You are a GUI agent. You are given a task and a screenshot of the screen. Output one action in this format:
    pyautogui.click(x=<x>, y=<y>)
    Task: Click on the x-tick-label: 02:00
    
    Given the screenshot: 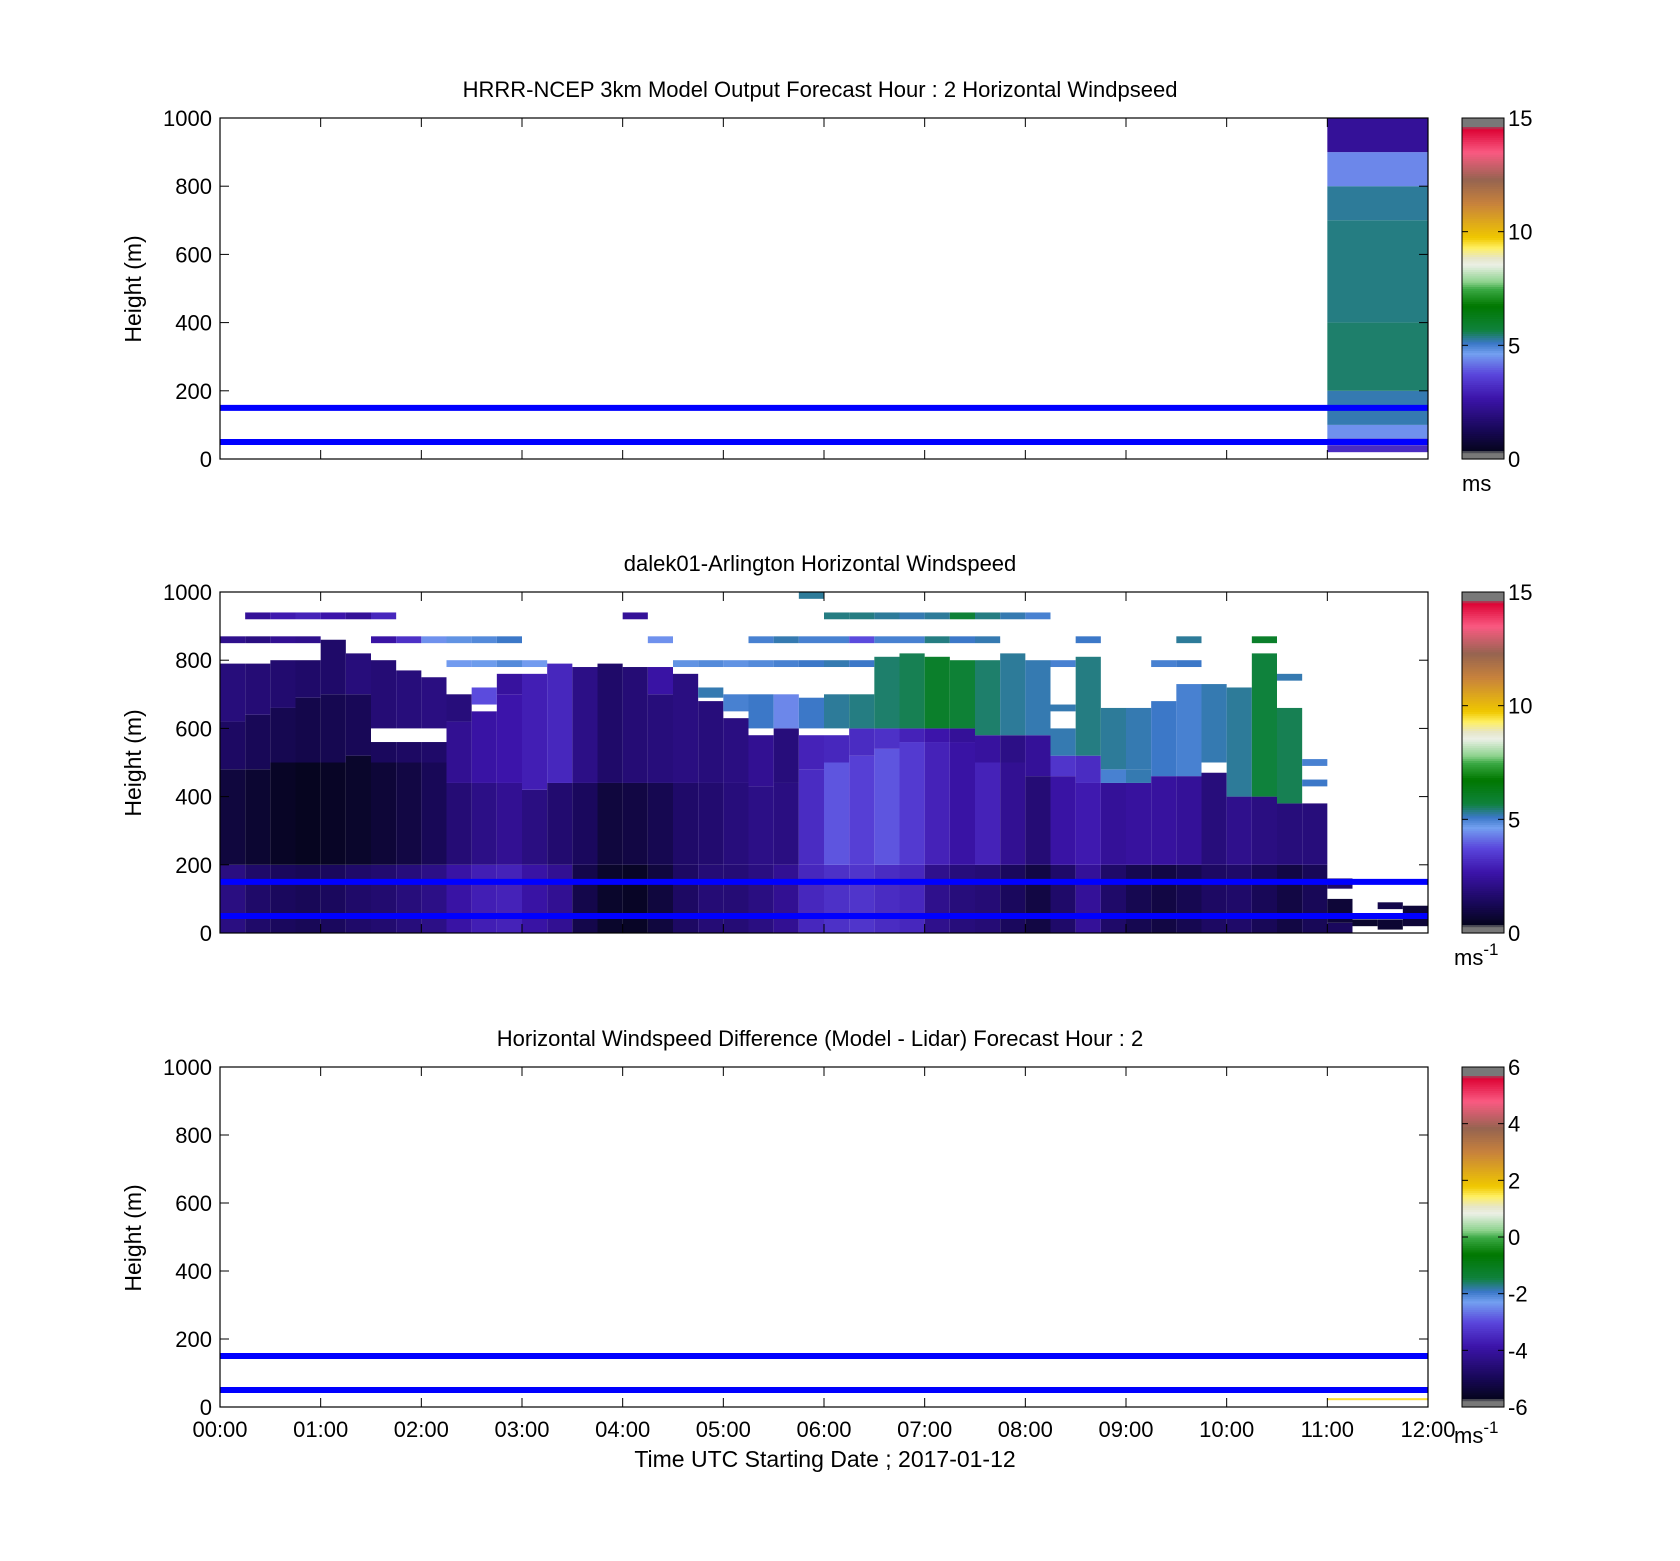 What is the action you would take?
    pyautogui.click(x=421, y=1429)
    